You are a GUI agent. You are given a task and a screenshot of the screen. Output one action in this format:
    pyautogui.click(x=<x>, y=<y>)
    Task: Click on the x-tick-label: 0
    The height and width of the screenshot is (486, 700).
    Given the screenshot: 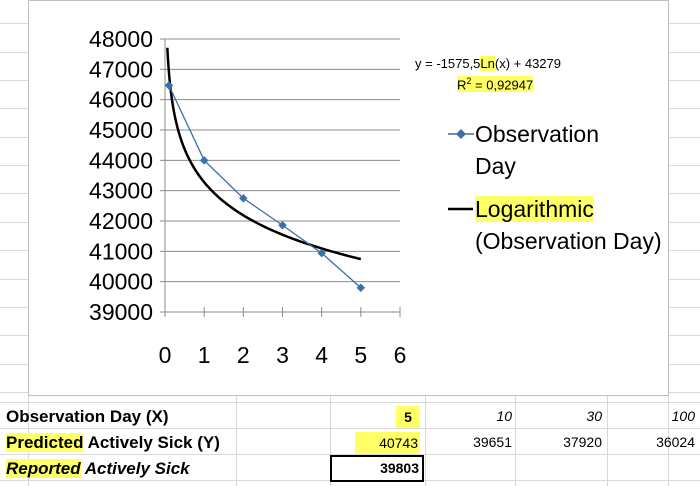 What is the action you would take?
    pyautogui.click(x=165, y=355)
    